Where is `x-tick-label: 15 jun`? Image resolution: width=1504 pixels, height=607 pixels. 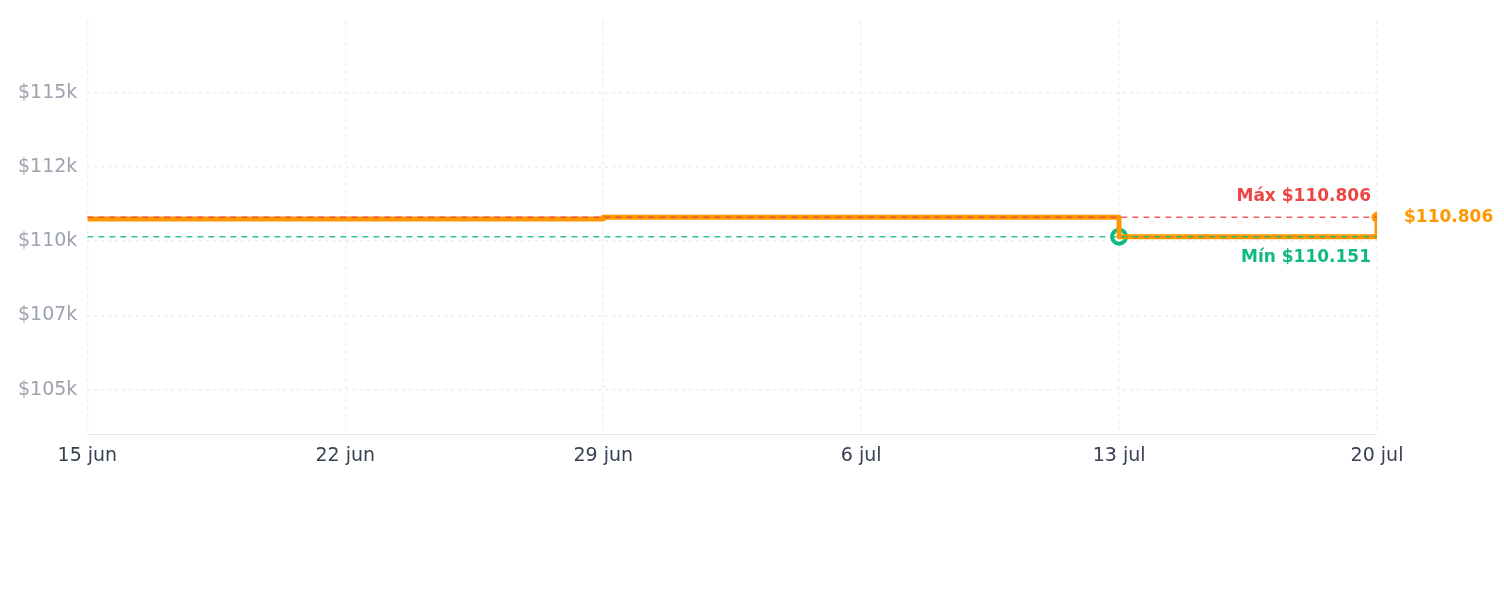 x-tick-label: 15 jun is located at coordinates (87, 453).